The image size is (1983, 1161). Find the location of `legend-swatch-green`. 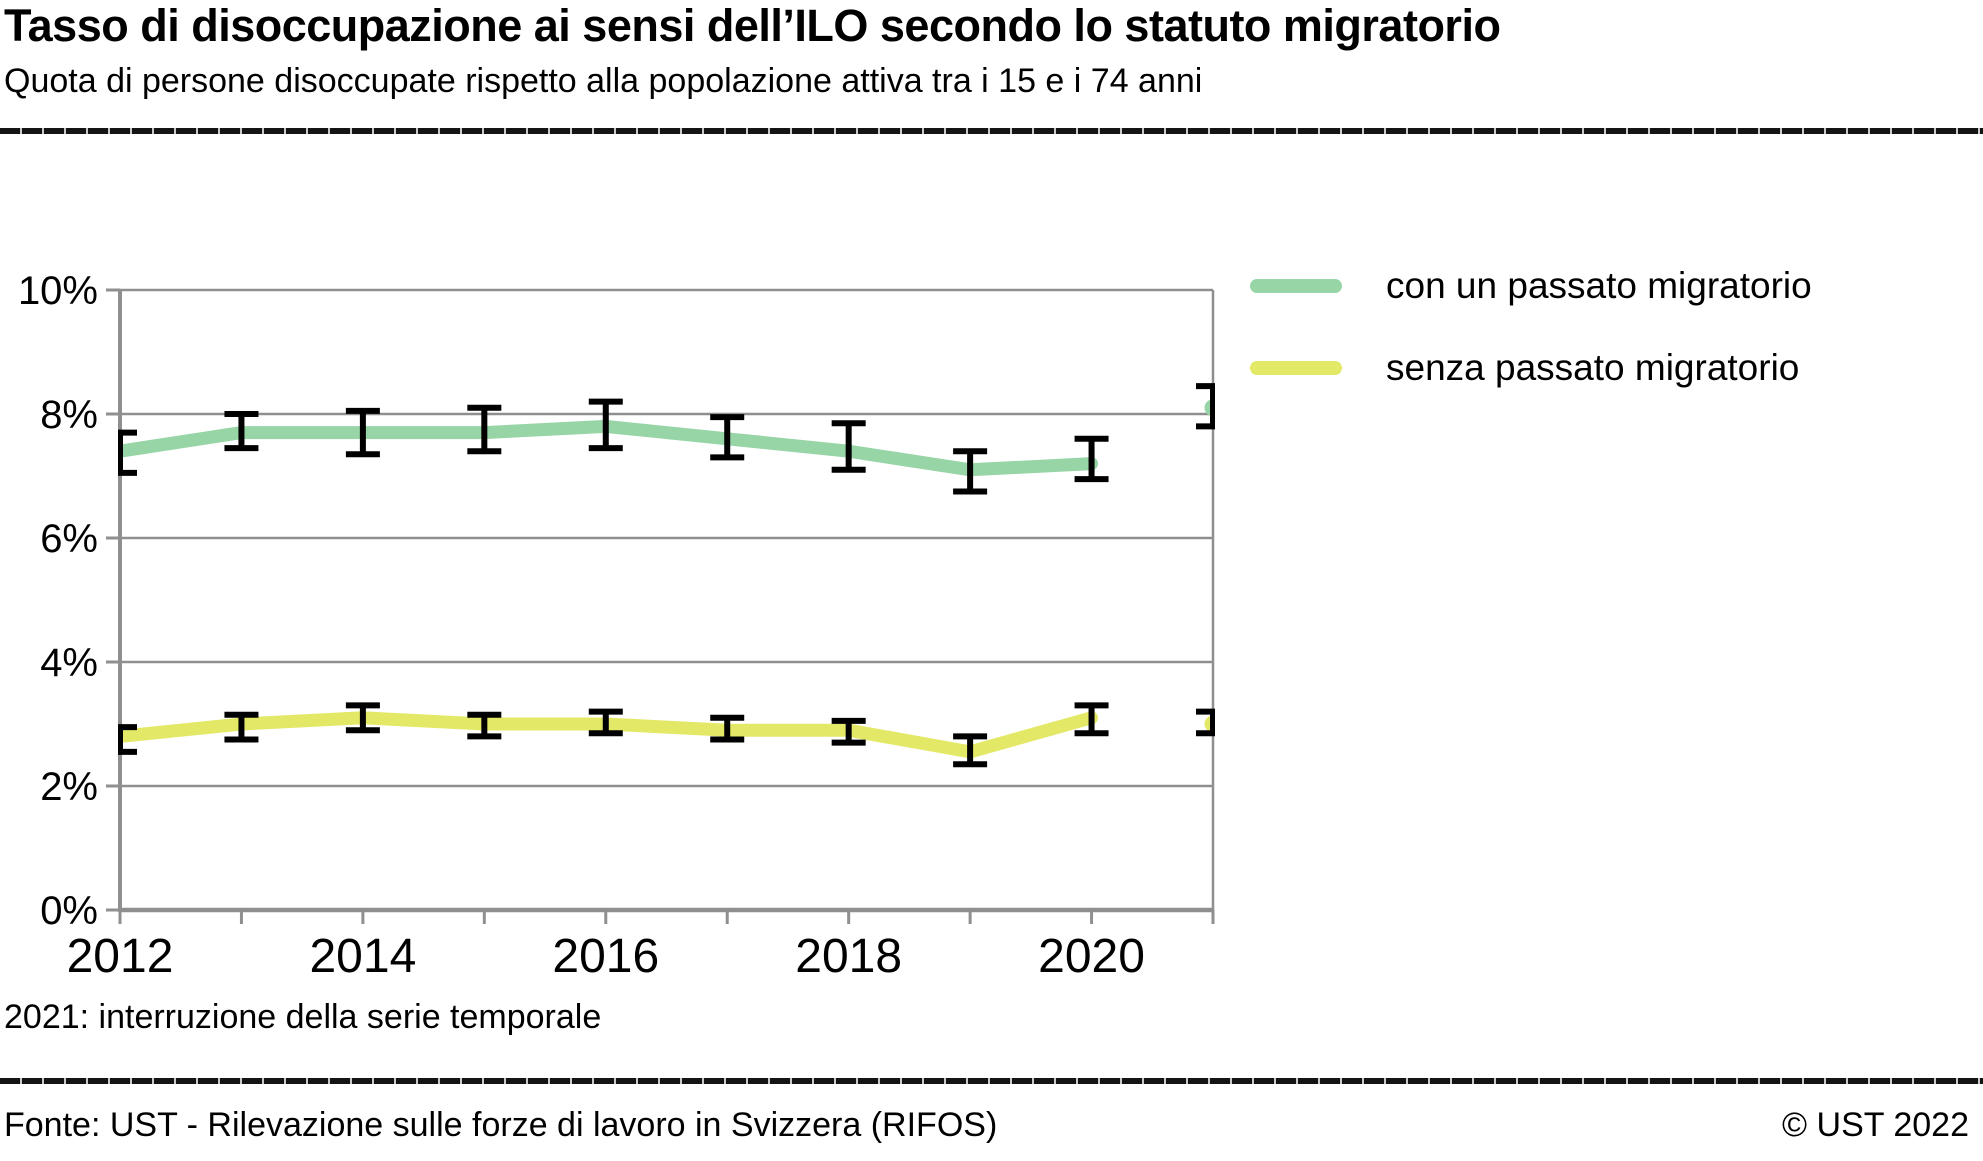

legend-swatch-green is located at coordinates (1296, 286).